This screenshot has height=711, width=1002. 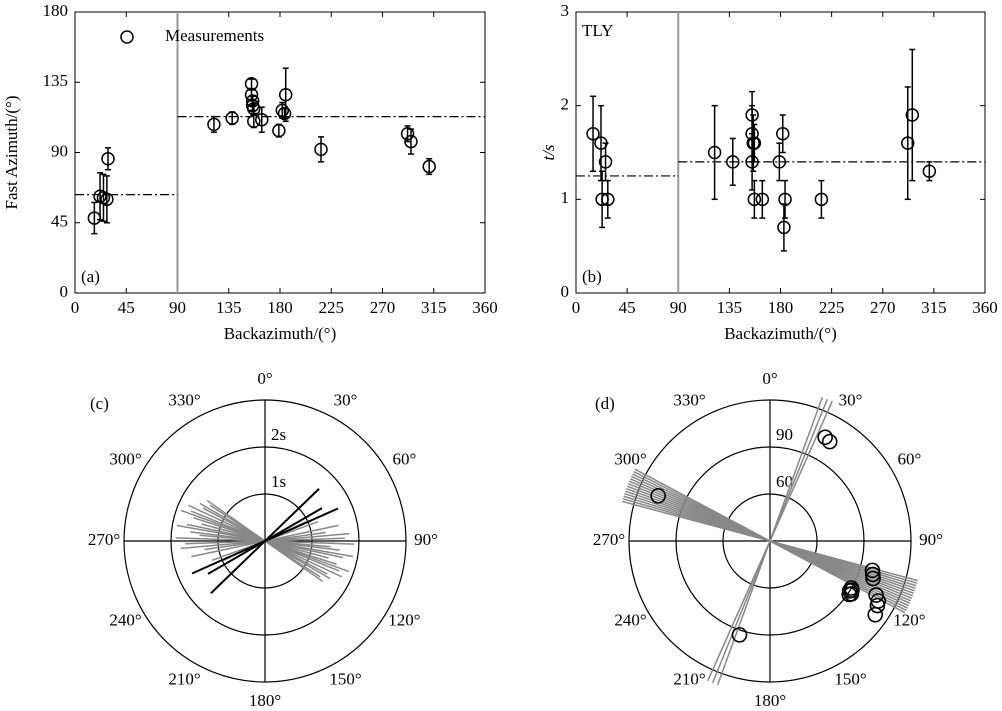 What do you see at coordinates (11, 153) in the screenshot?
I see `y-axis-label: Fast Azimuth/(°)` at bounding box center [11, 153].